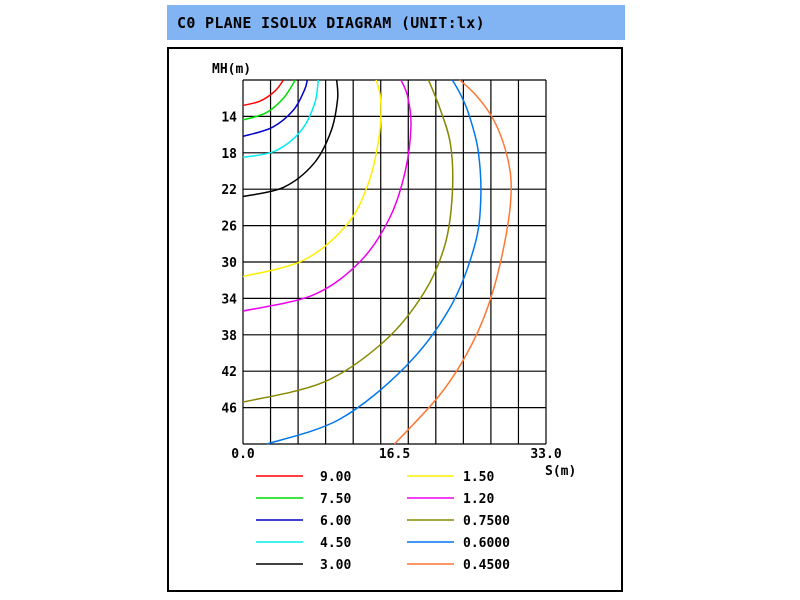  I want to click on y-tick-label: 18, so click(229, 154).